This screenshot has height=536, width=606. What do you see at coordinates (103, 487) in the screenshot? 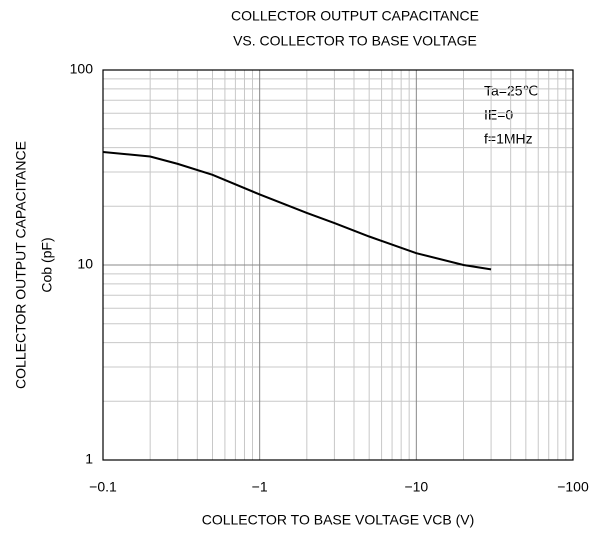
I see `x-tick-label: −0.1` at bounding box center [103, 487].